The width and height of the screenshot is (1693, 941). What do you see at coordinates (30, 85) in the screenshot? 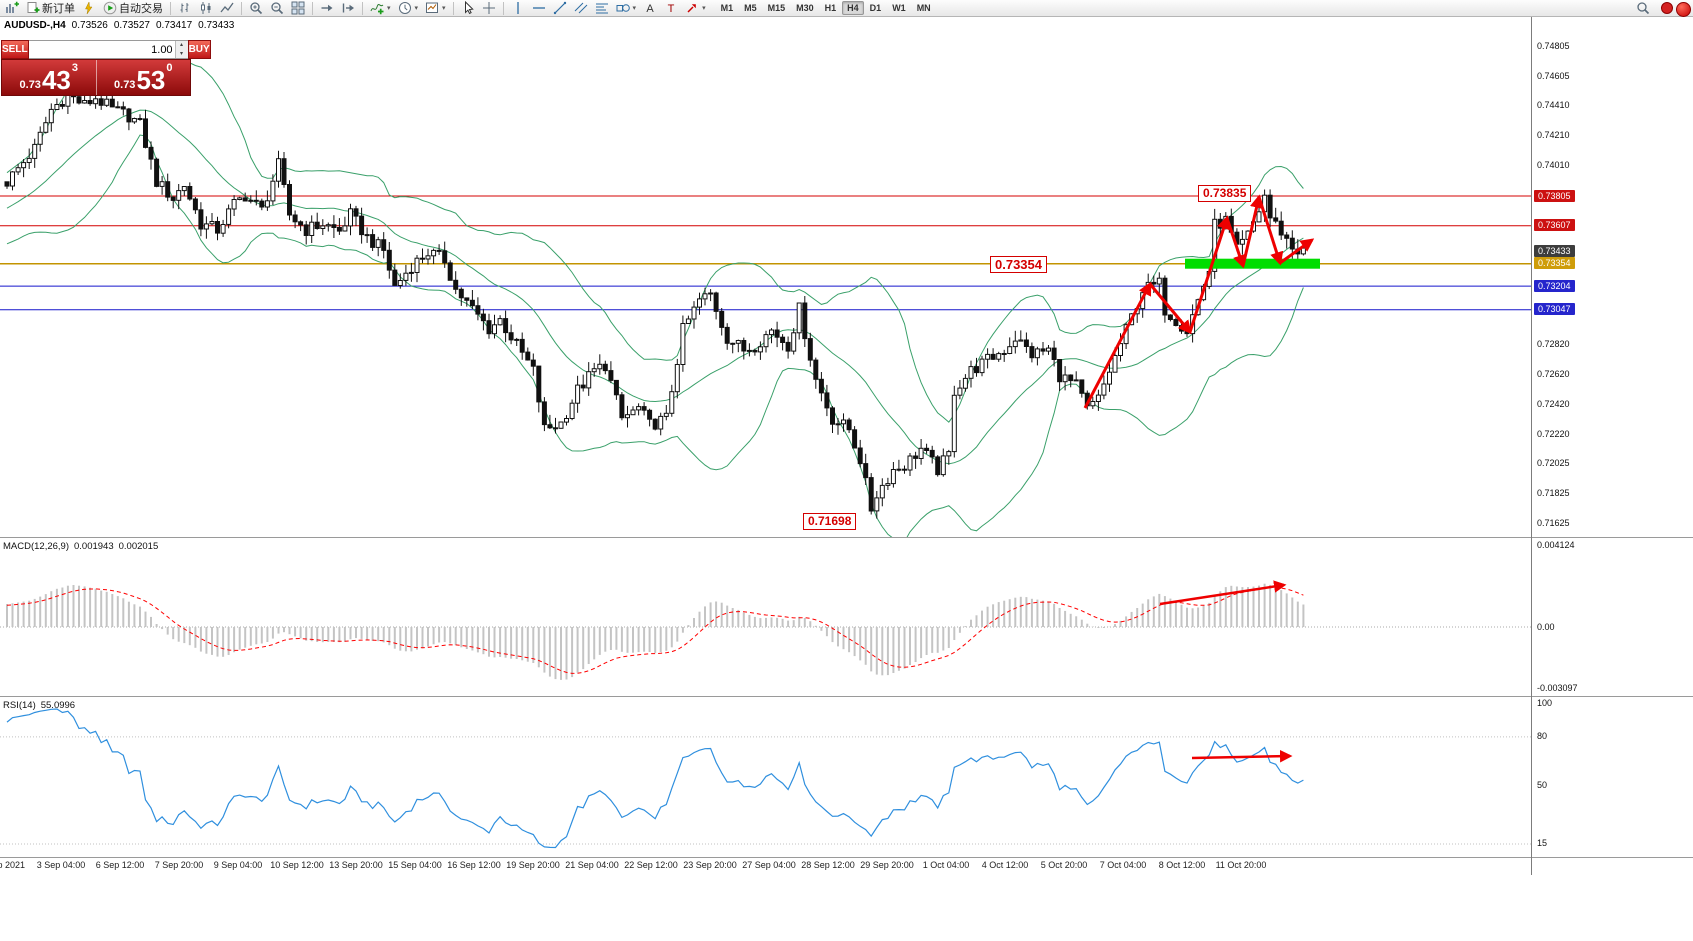
I see `sell-price-prefix: 0.73` at bounding box center [30, 85].